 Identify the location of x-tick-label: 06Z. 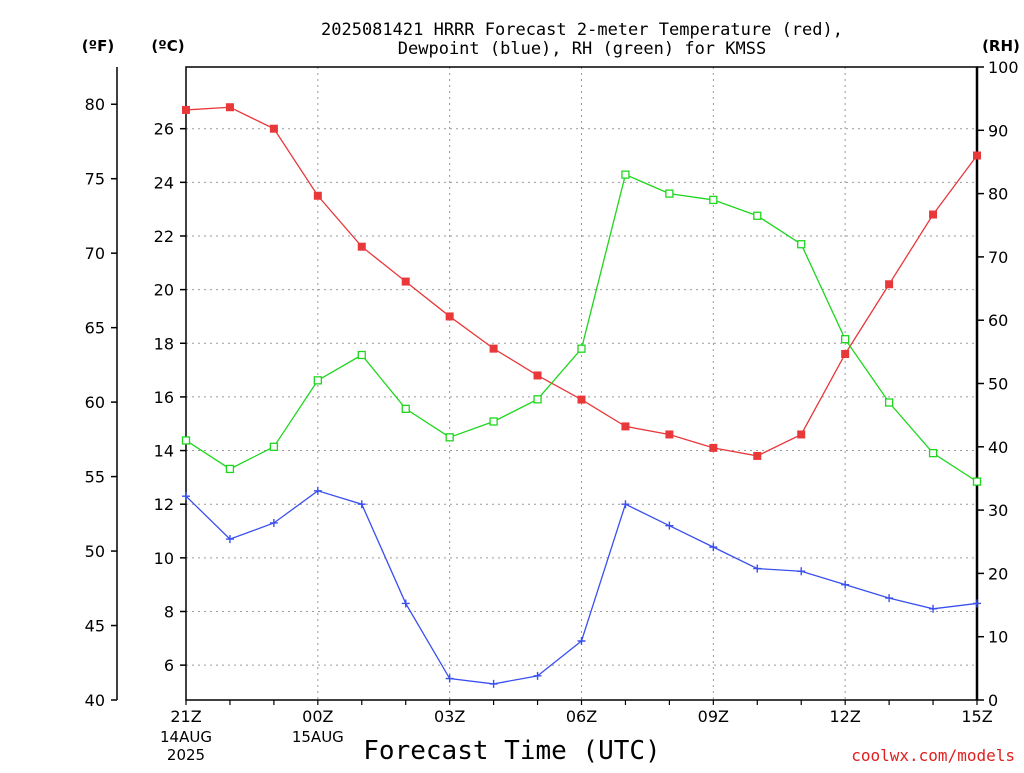
(581, 716).